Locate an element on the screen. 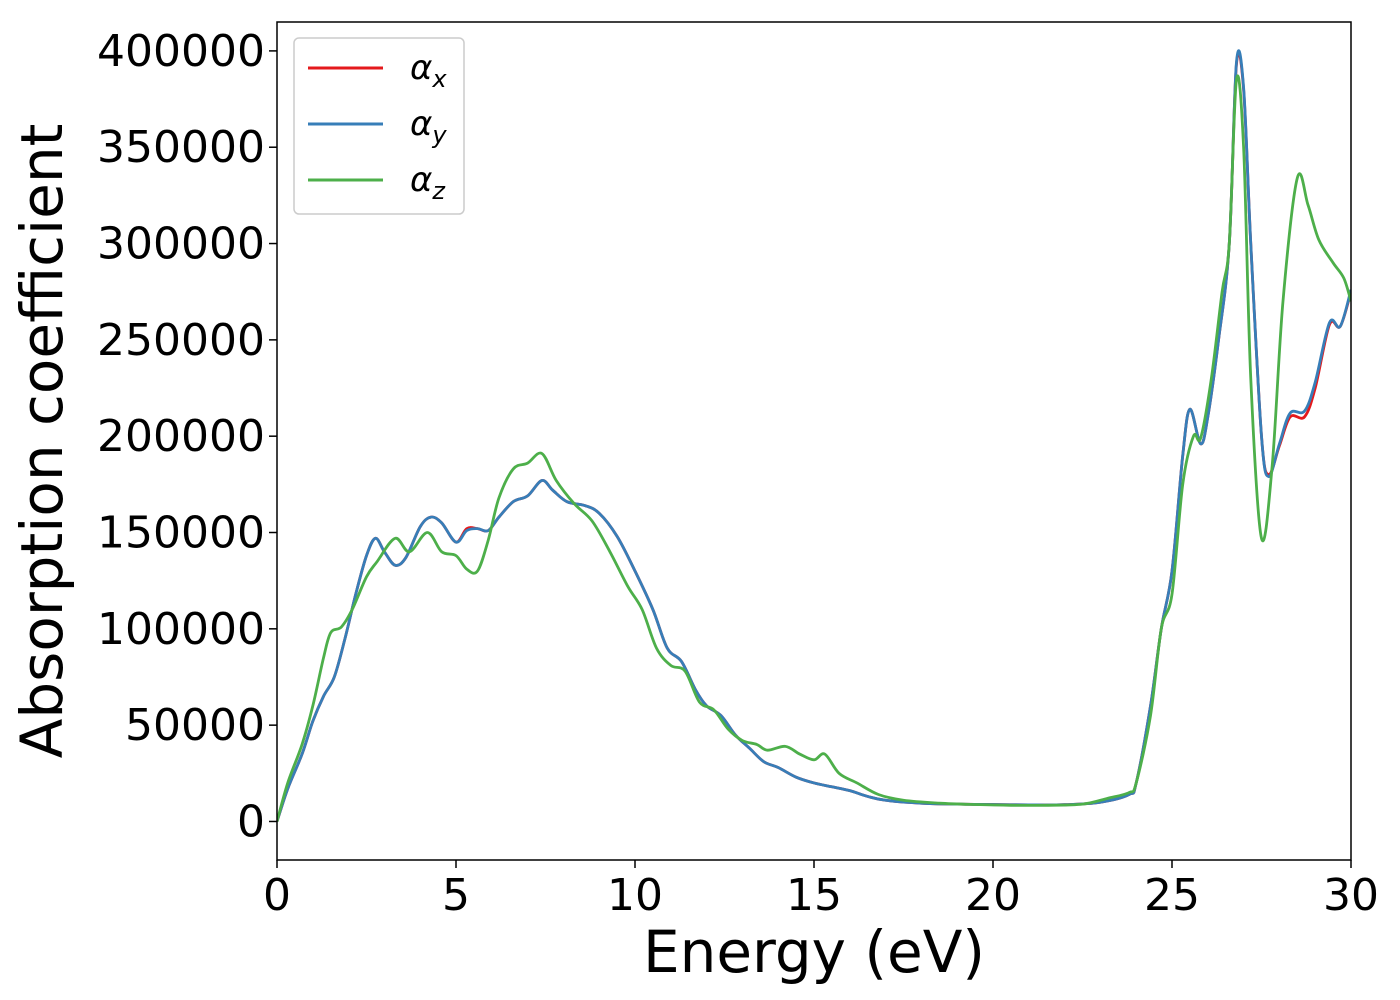 This screenshot has height=1000, width=1400. x-tick-label: 15 is located at coordinates (814, 895).